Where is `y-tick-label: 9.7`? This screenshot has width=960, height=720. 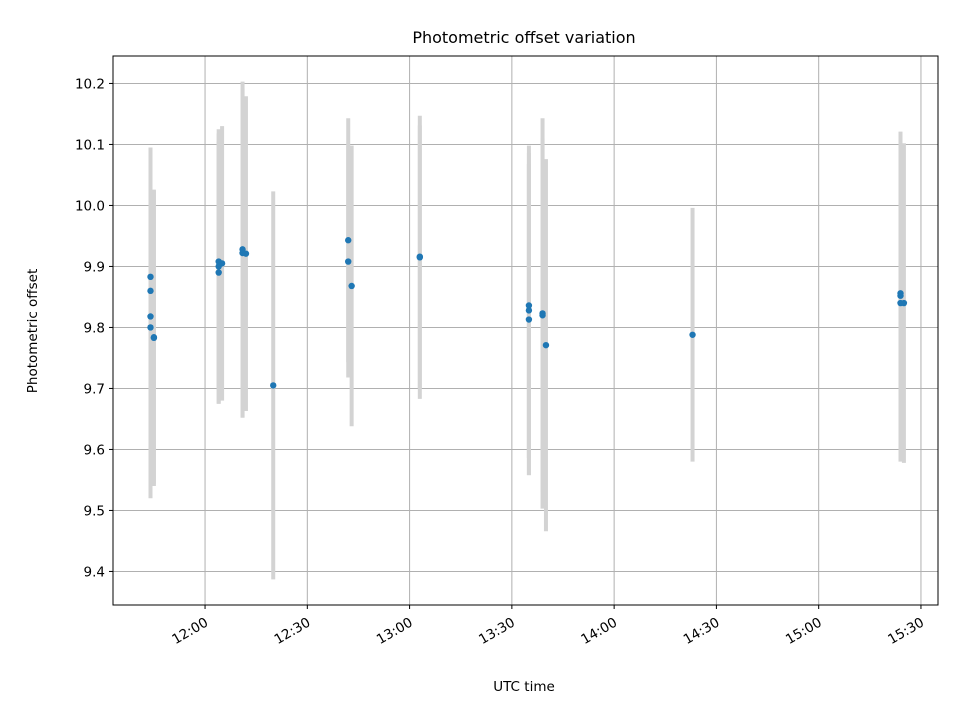 y-tick-label: 9.7 is located at coordinates (94, 389).